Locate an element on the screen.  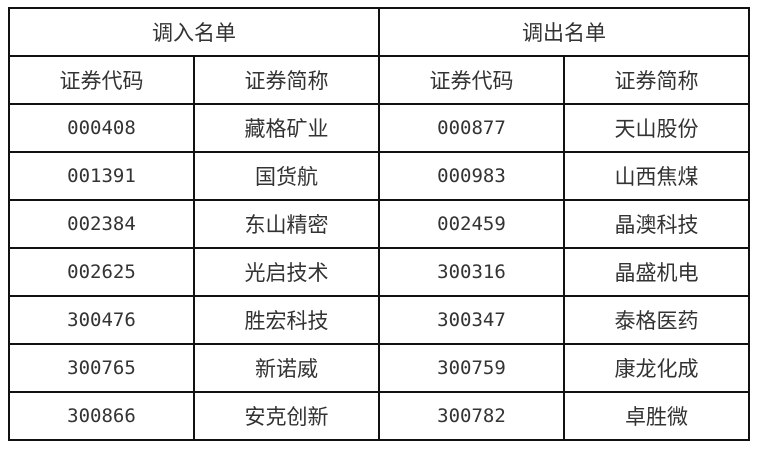
security-code-cell: 300866 is located at coordinates (101, 416).